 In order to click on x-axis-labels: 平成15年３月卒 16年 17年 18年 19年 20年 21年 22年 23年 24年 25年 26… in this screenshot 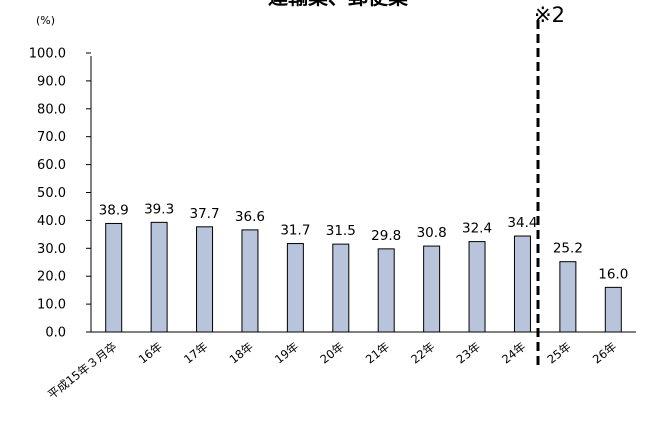, I will do `click(332, 370)`.